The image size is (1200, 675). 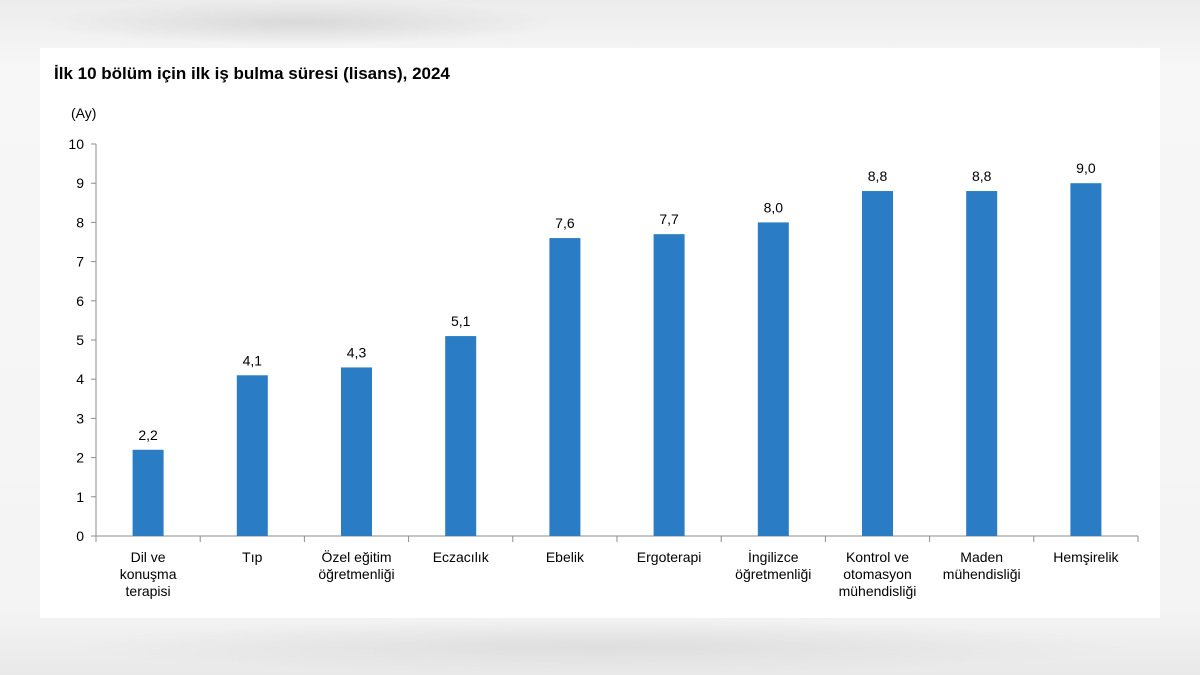 I want to click on y-tick-label: 4, so click(x=80, y=379).